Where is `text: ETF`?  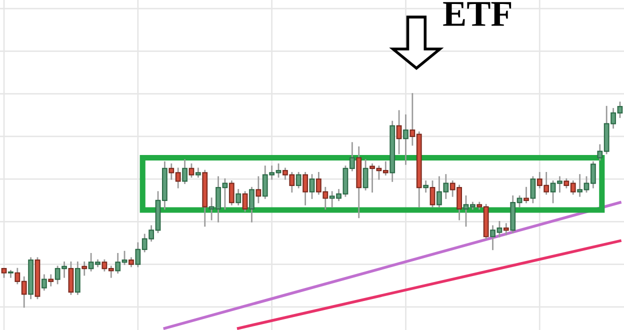
text: ETF is located at coordinates (477, 14).